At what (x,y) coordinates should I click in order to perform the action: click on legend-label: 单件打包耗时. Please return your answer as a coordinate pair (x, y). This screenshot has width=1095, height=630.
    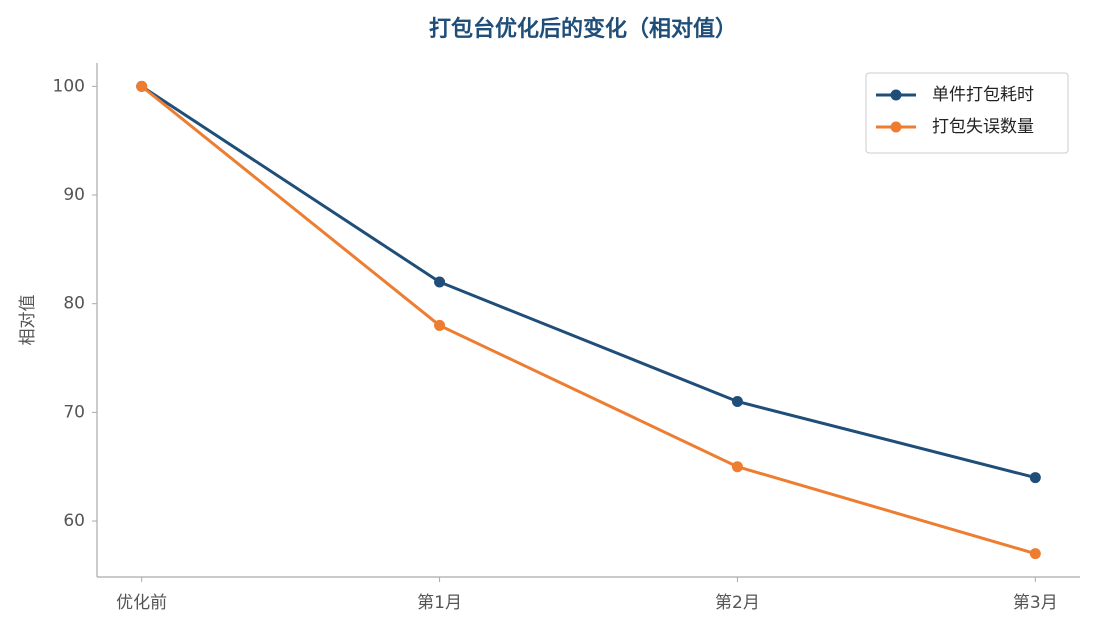
    Looking at the image, I should click on (983, 95).